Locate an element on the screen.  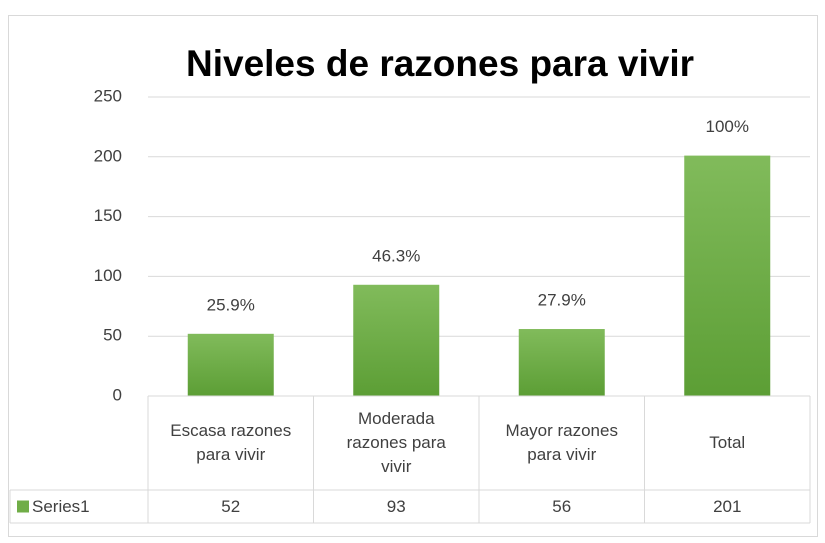
y-tick-label: 0 is located at coordinates (117, 394).